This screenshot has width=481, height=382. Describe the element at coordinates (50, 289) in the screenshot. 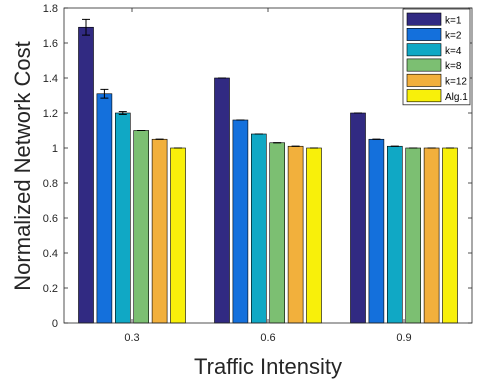

I see `y-tick-label: 0.2` at that location.